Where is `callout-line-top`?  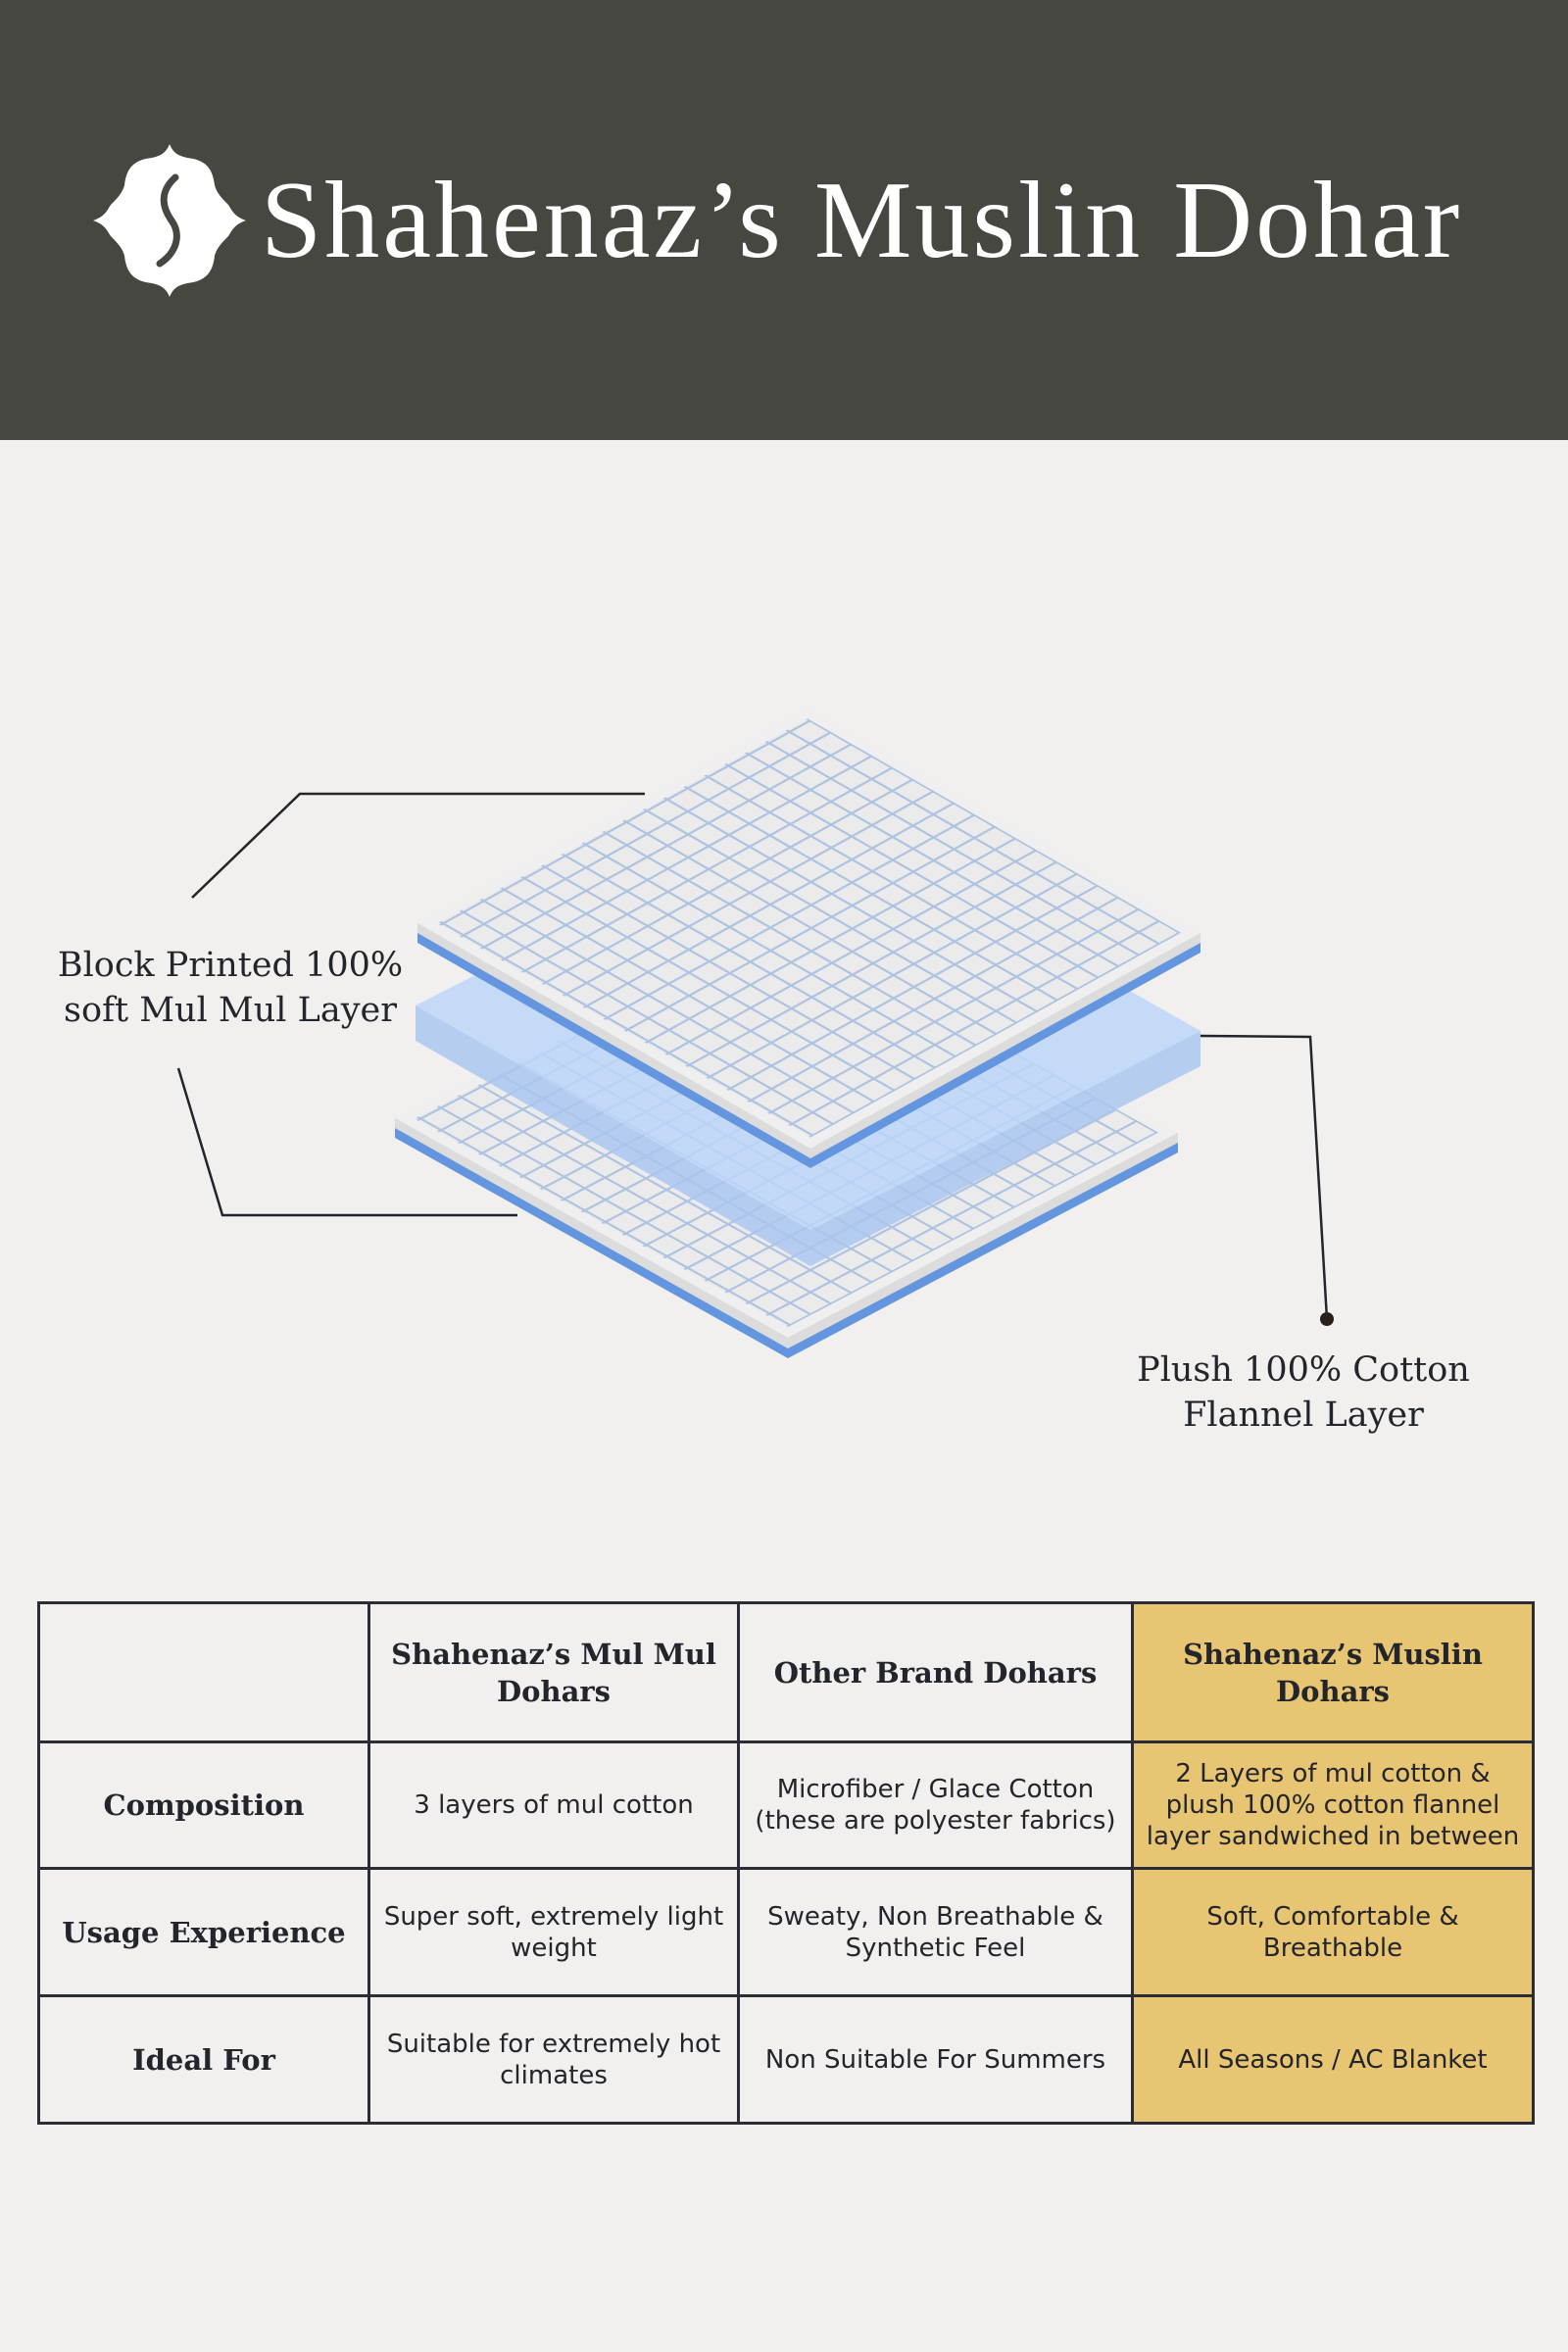 callout-line-top is located at coordinates (418, 845).